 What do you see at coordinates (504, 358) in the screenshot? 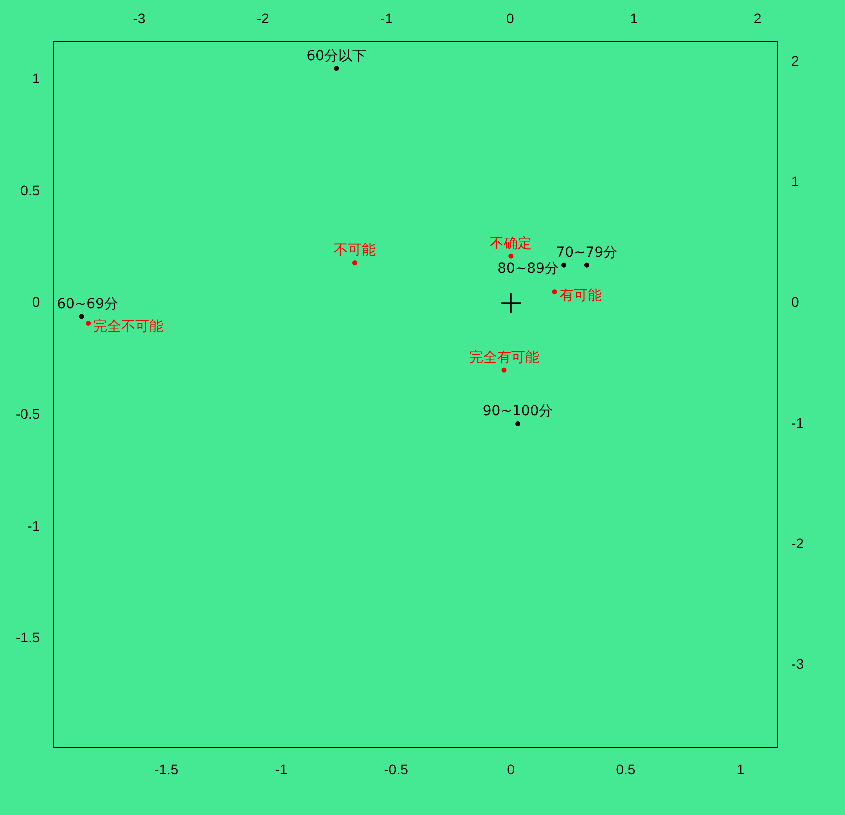
I see `series-label: 完全有可能` at bounding box center [504, 358].